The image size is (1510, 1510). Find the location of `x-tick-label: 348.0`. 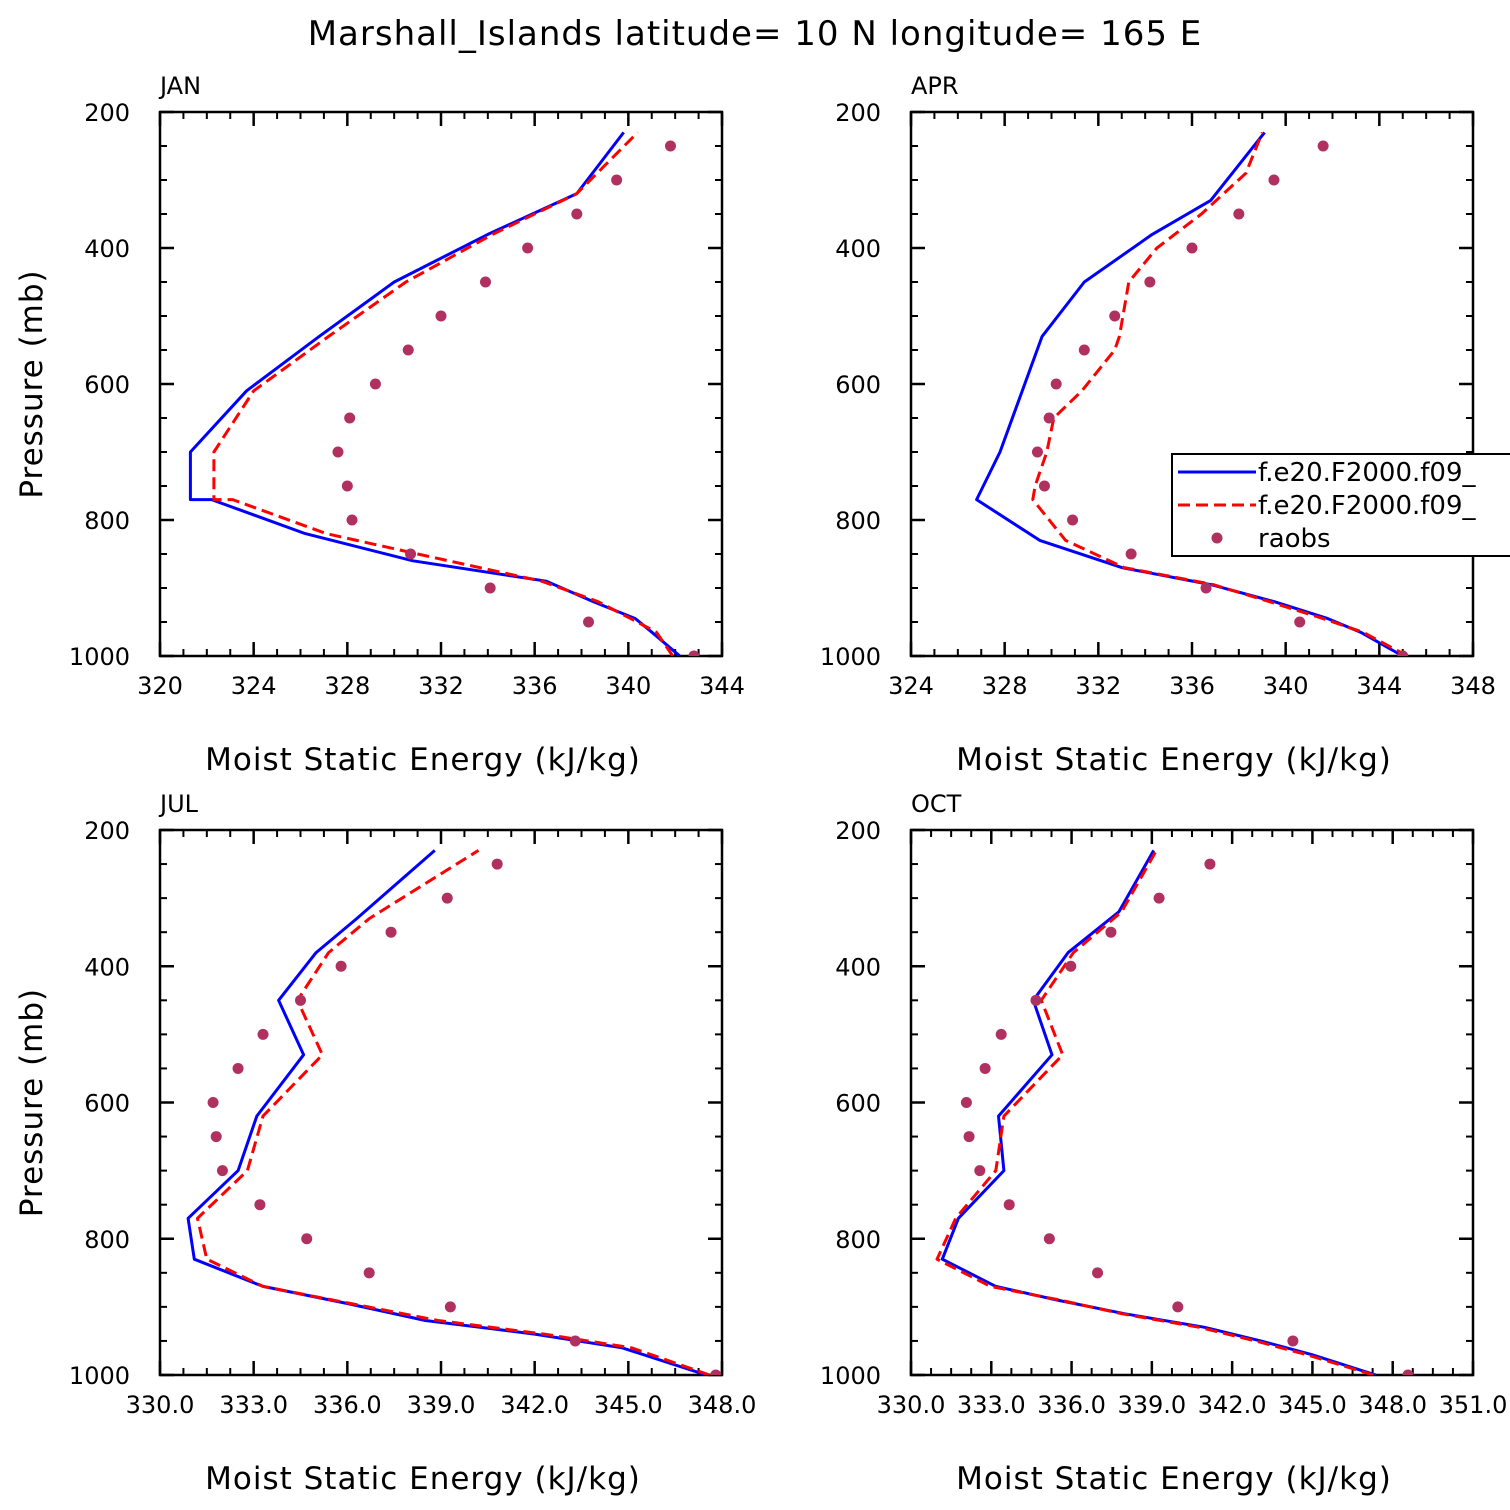

x-tick-label: 348.0 is located at coordinates (722, 1405).